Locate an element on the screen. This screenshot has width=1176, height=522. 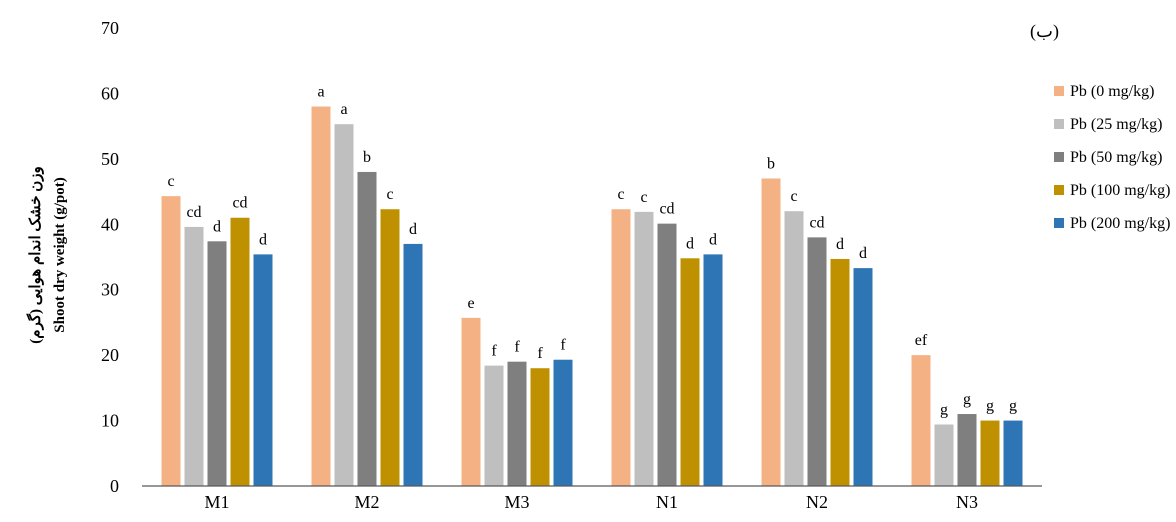
y-tick-label: 20 is located at coordinates (110, 355).